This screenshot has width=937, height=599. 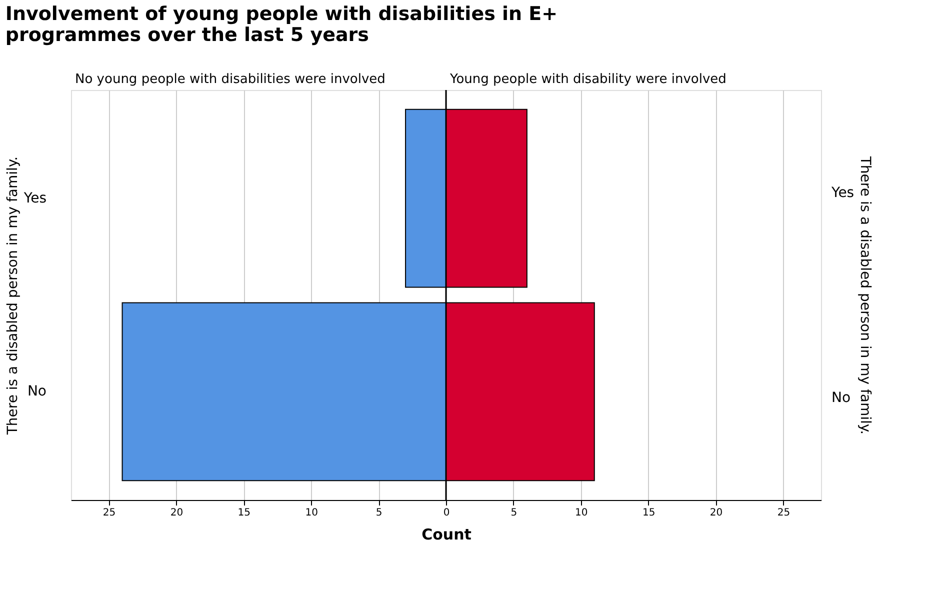 What do you see at coordinates (865, 295) in the screenshot?
I see `y2-axis-title: There is a disabled person in my family.` at bounding box center [865, 295].